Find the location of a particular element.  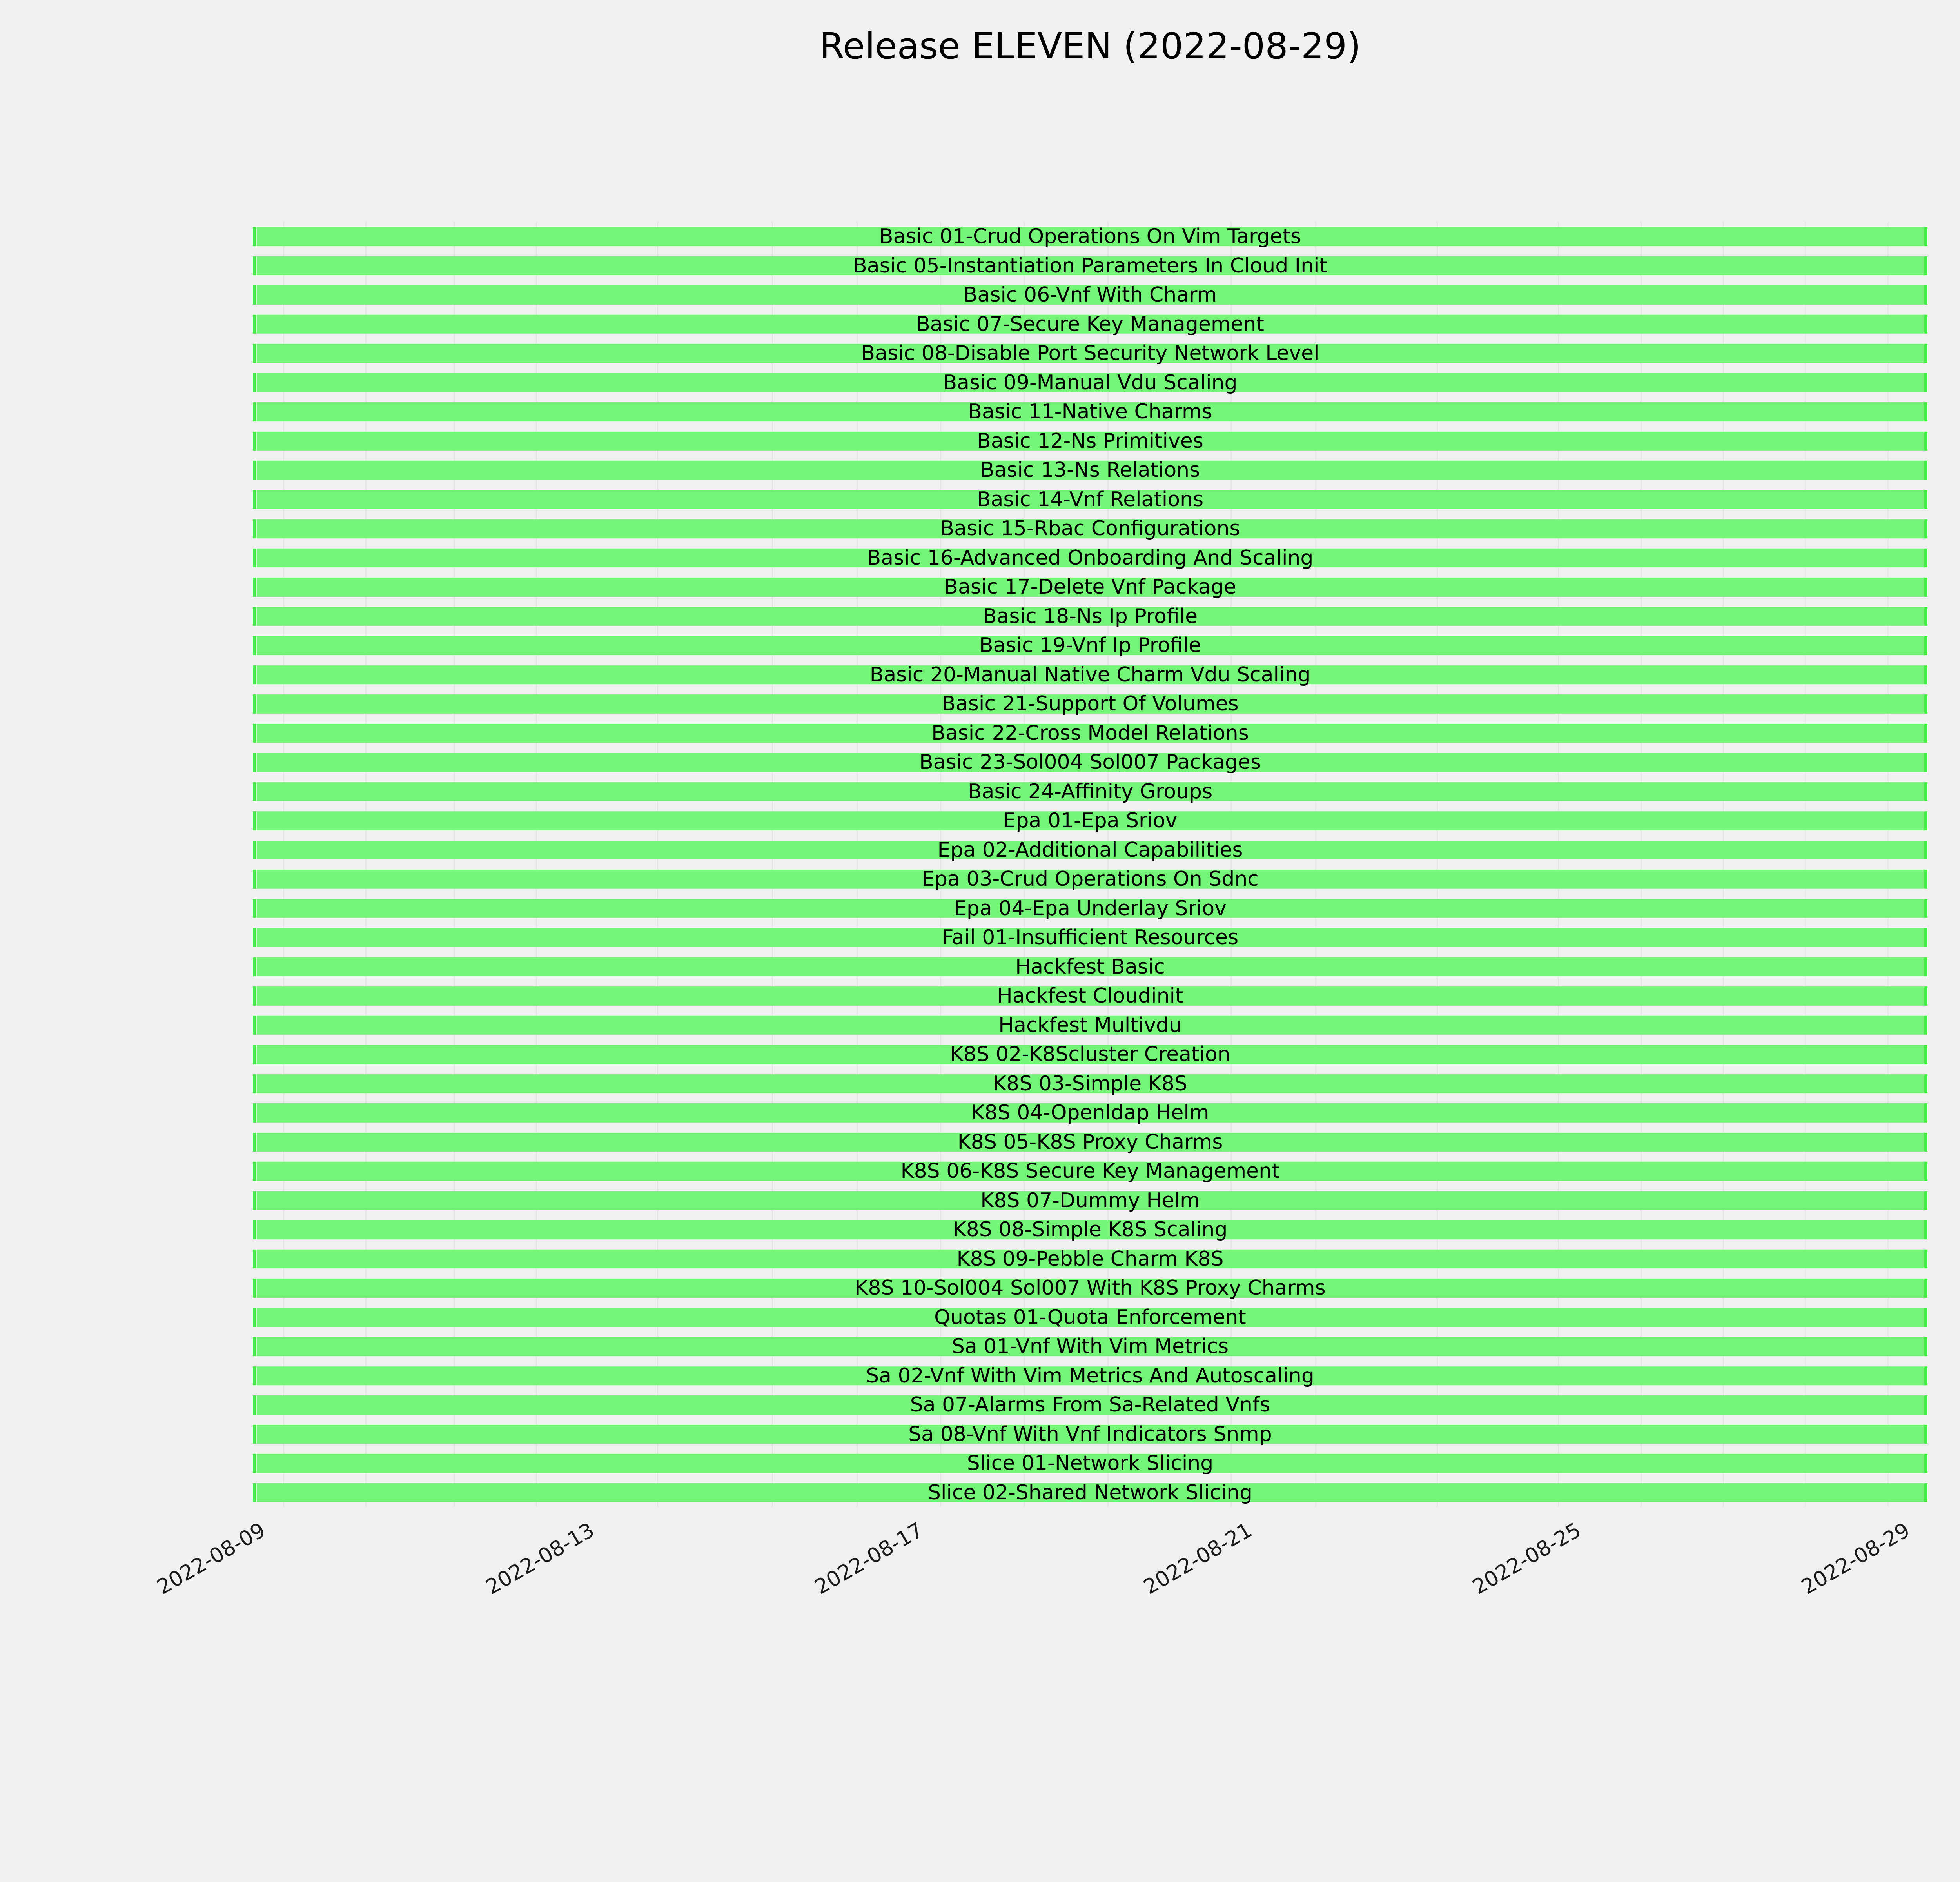

bar-label: Basic 14-Vnf Relations is located at coordinates (1090, 499).